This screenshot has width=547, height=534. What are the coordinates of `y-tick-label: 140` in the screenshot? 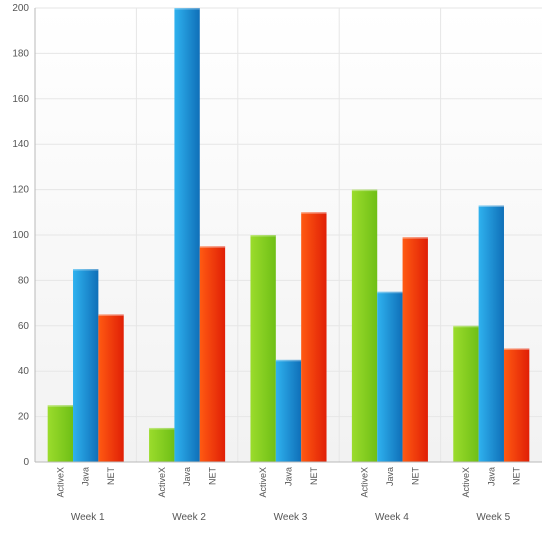 It's located at (20, 144).